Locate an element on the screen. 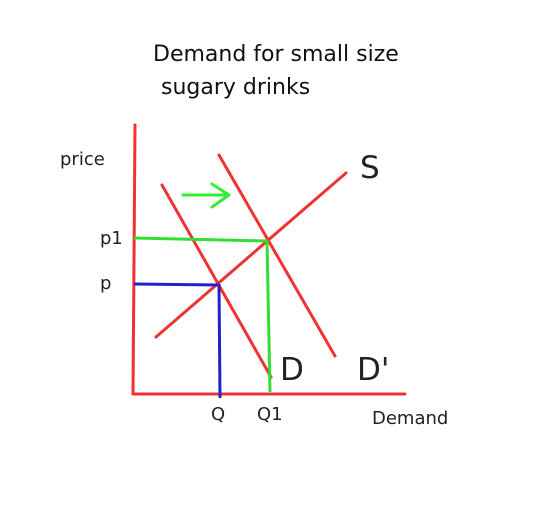 This screenshot has width=560, height=505. chart-title-line1: Demand for small size is located at coordinates (276, 54).